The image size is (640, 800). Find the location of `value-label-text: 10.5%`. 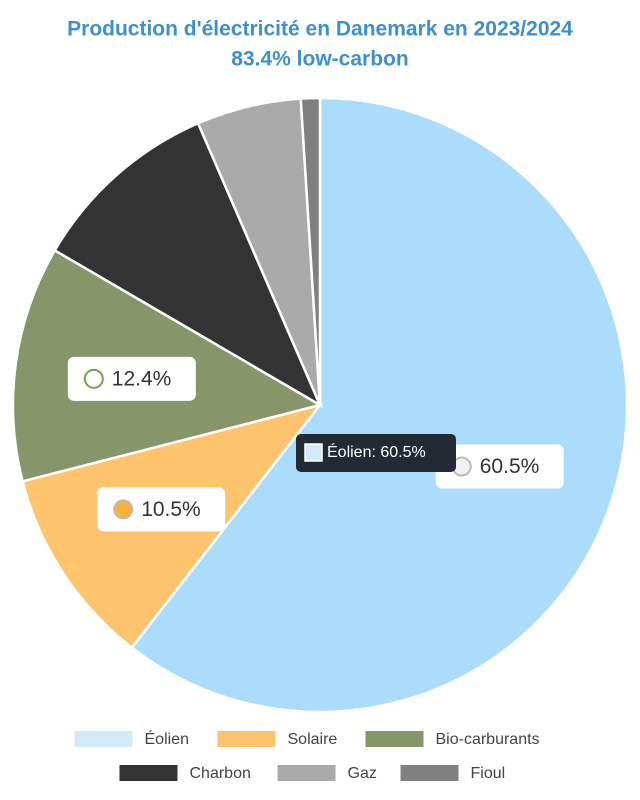

value-label-text: 10.5% is located at coordinates (171, 509).